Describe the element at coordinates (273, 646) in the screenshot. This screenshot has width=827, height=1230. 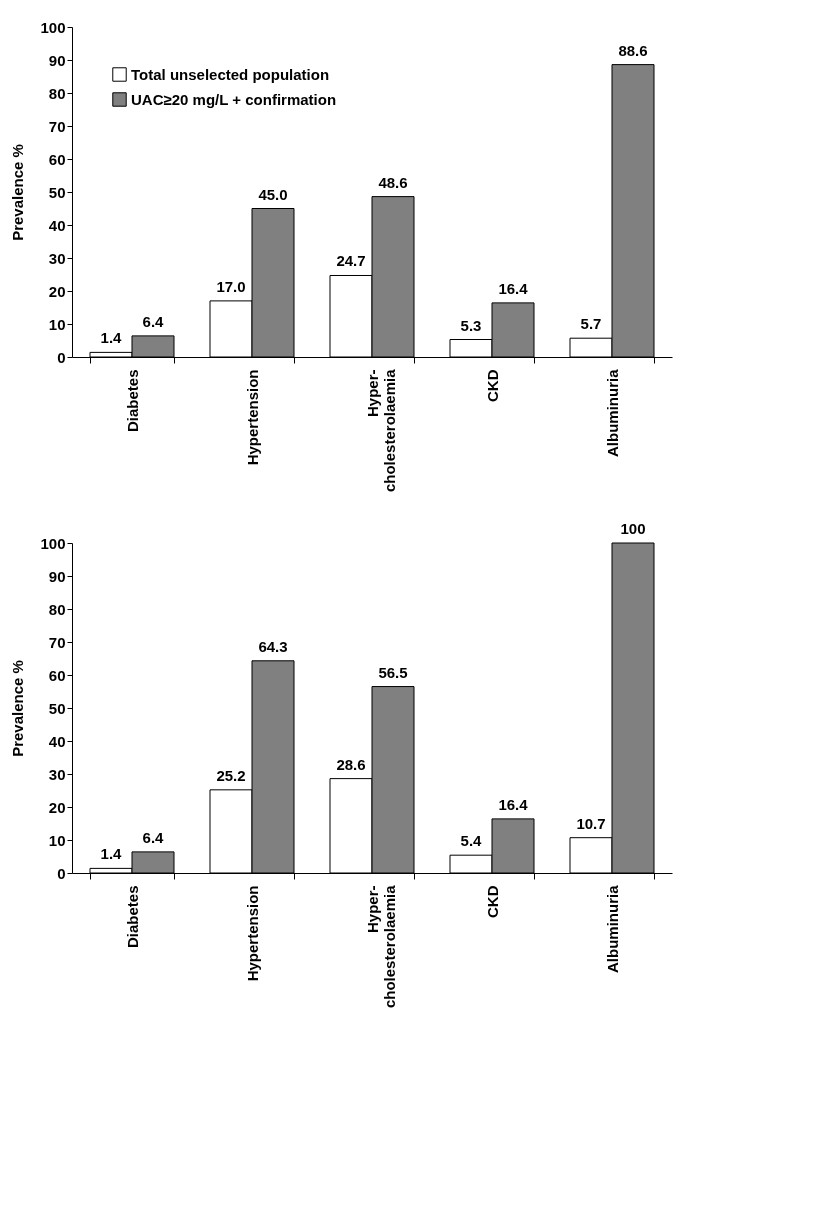
I see `data-label: 64.3` at that location.